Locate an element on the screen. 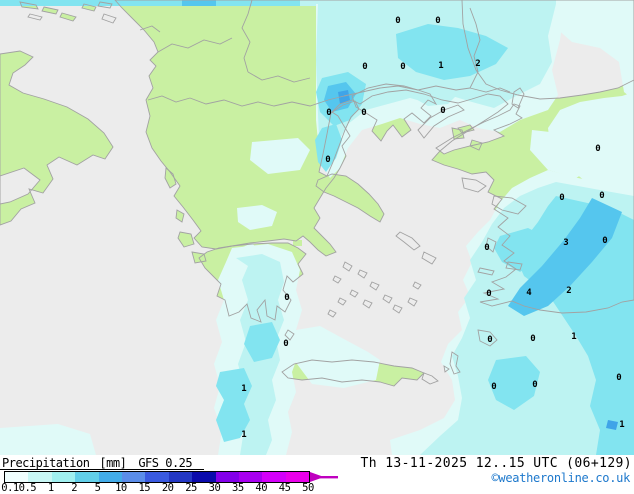 The width and height of the screenshot is (634, 494). colorbar-tick: 50 is located at coordinates (308, 488).